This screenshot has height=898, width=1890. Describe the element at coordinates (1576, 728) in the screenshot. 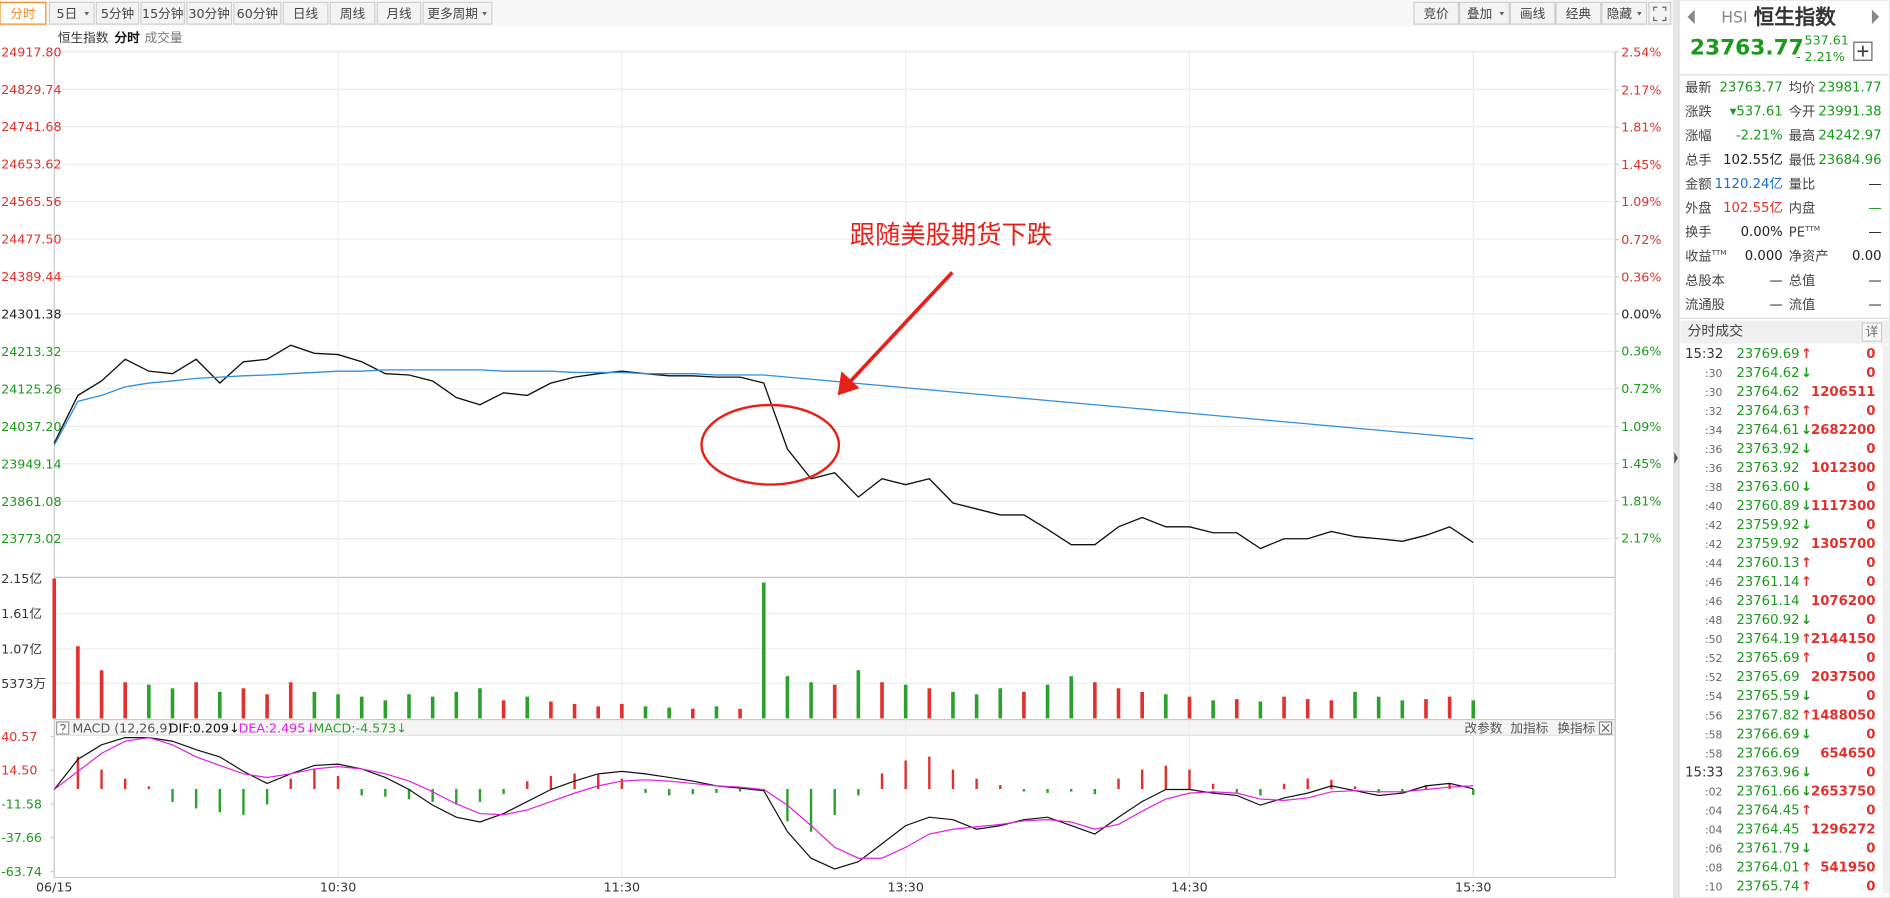

I see `indicator-tool: 换指标` at that location.